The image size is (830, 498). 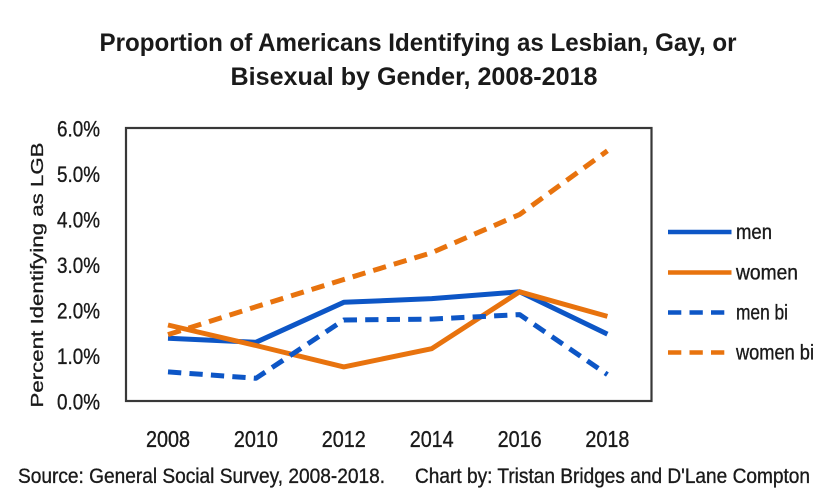 What do you see at coordinates (432, 439) in the screenshot?
I see `svg-text: 2014` at bounding box center [432, 439].